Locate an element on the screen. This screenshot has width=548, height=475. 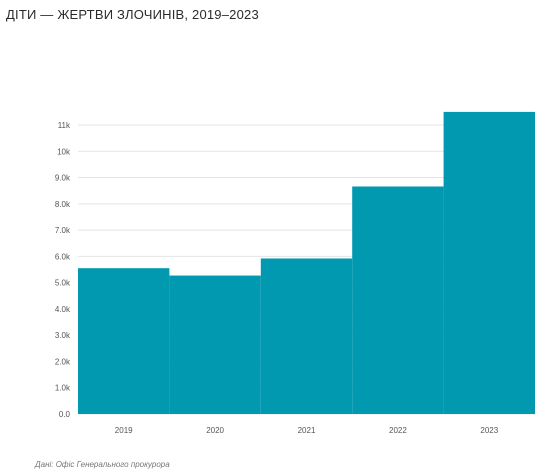
bar-2023 is located at coordinates (489, 263).